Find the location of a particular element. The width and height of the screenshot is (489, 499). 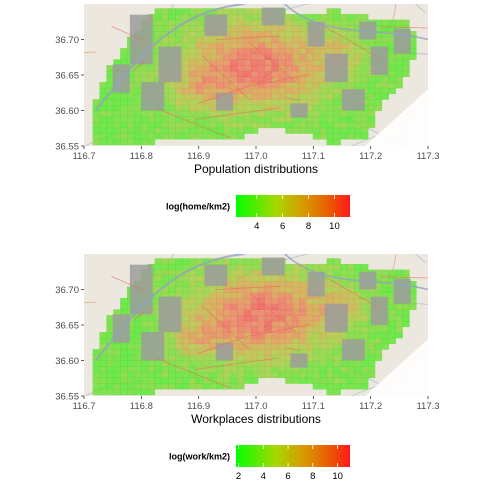

y-tick-label: 36.55 is located at coordinates (67, 397).